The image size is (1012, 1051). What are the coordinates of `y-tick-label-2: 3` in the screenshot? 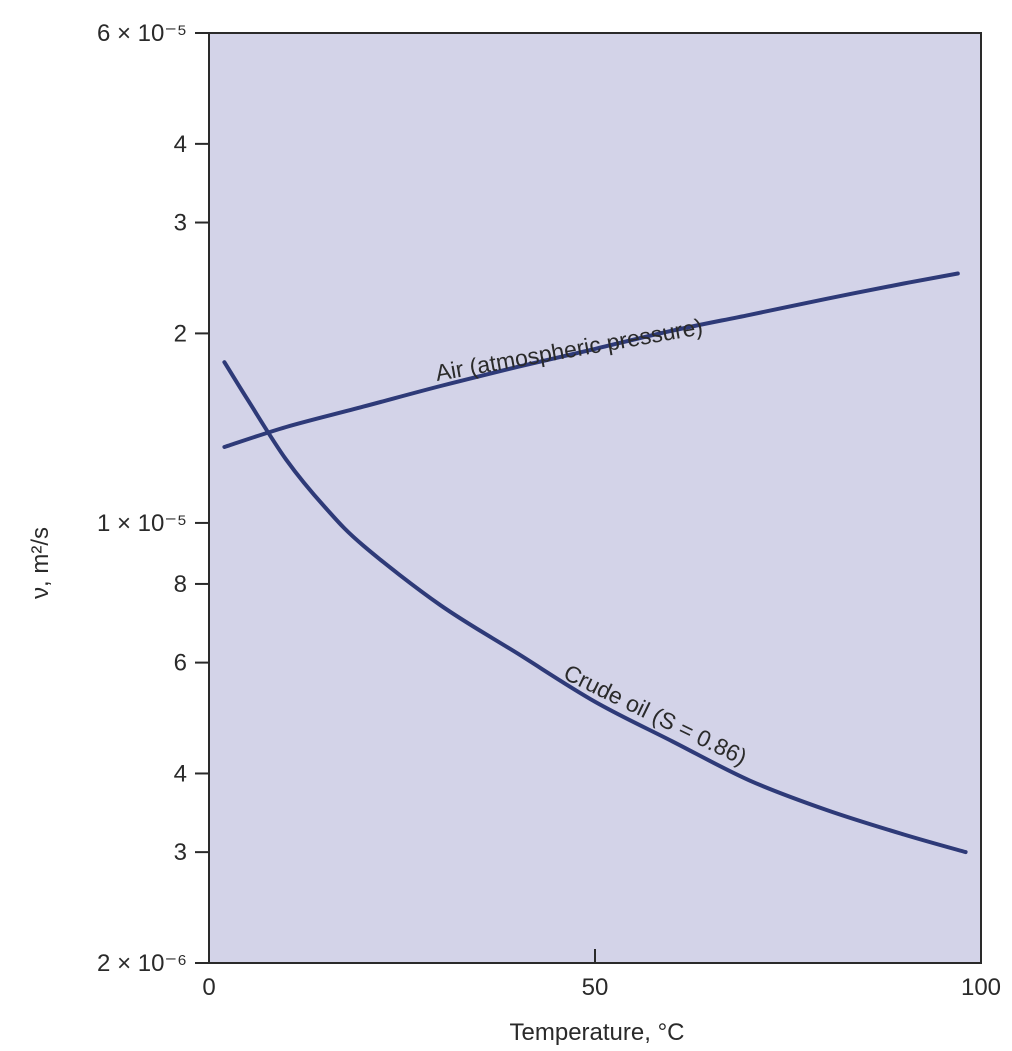 It's located at (180, 223).